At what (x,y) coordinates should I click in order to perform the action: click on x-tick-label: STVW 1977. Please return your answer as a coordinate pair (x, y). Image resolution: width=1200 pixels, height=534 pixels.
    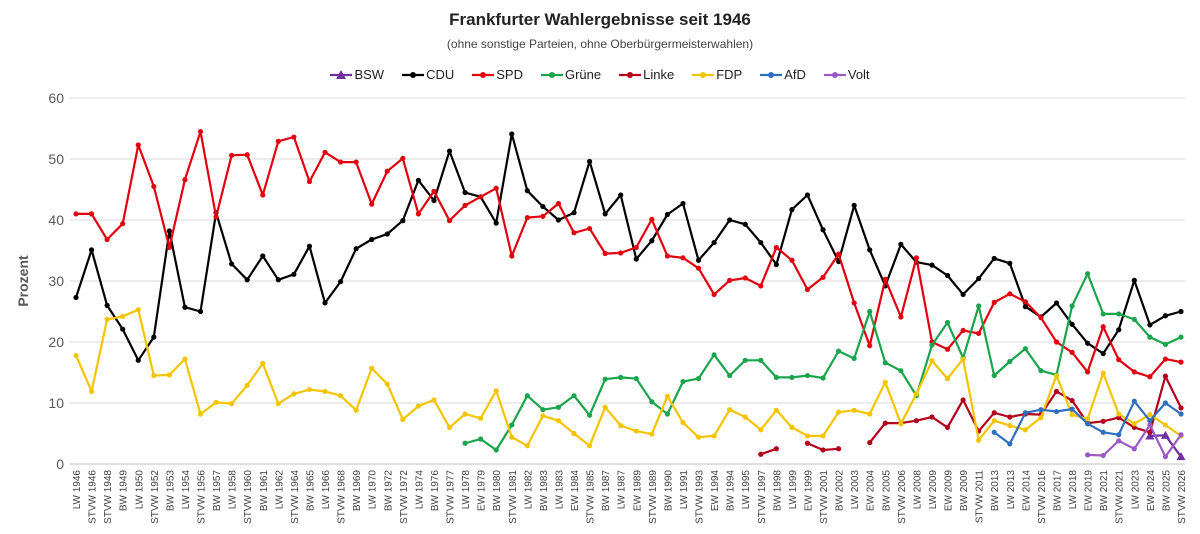
    Looking at the image, I should click on (451, 497).